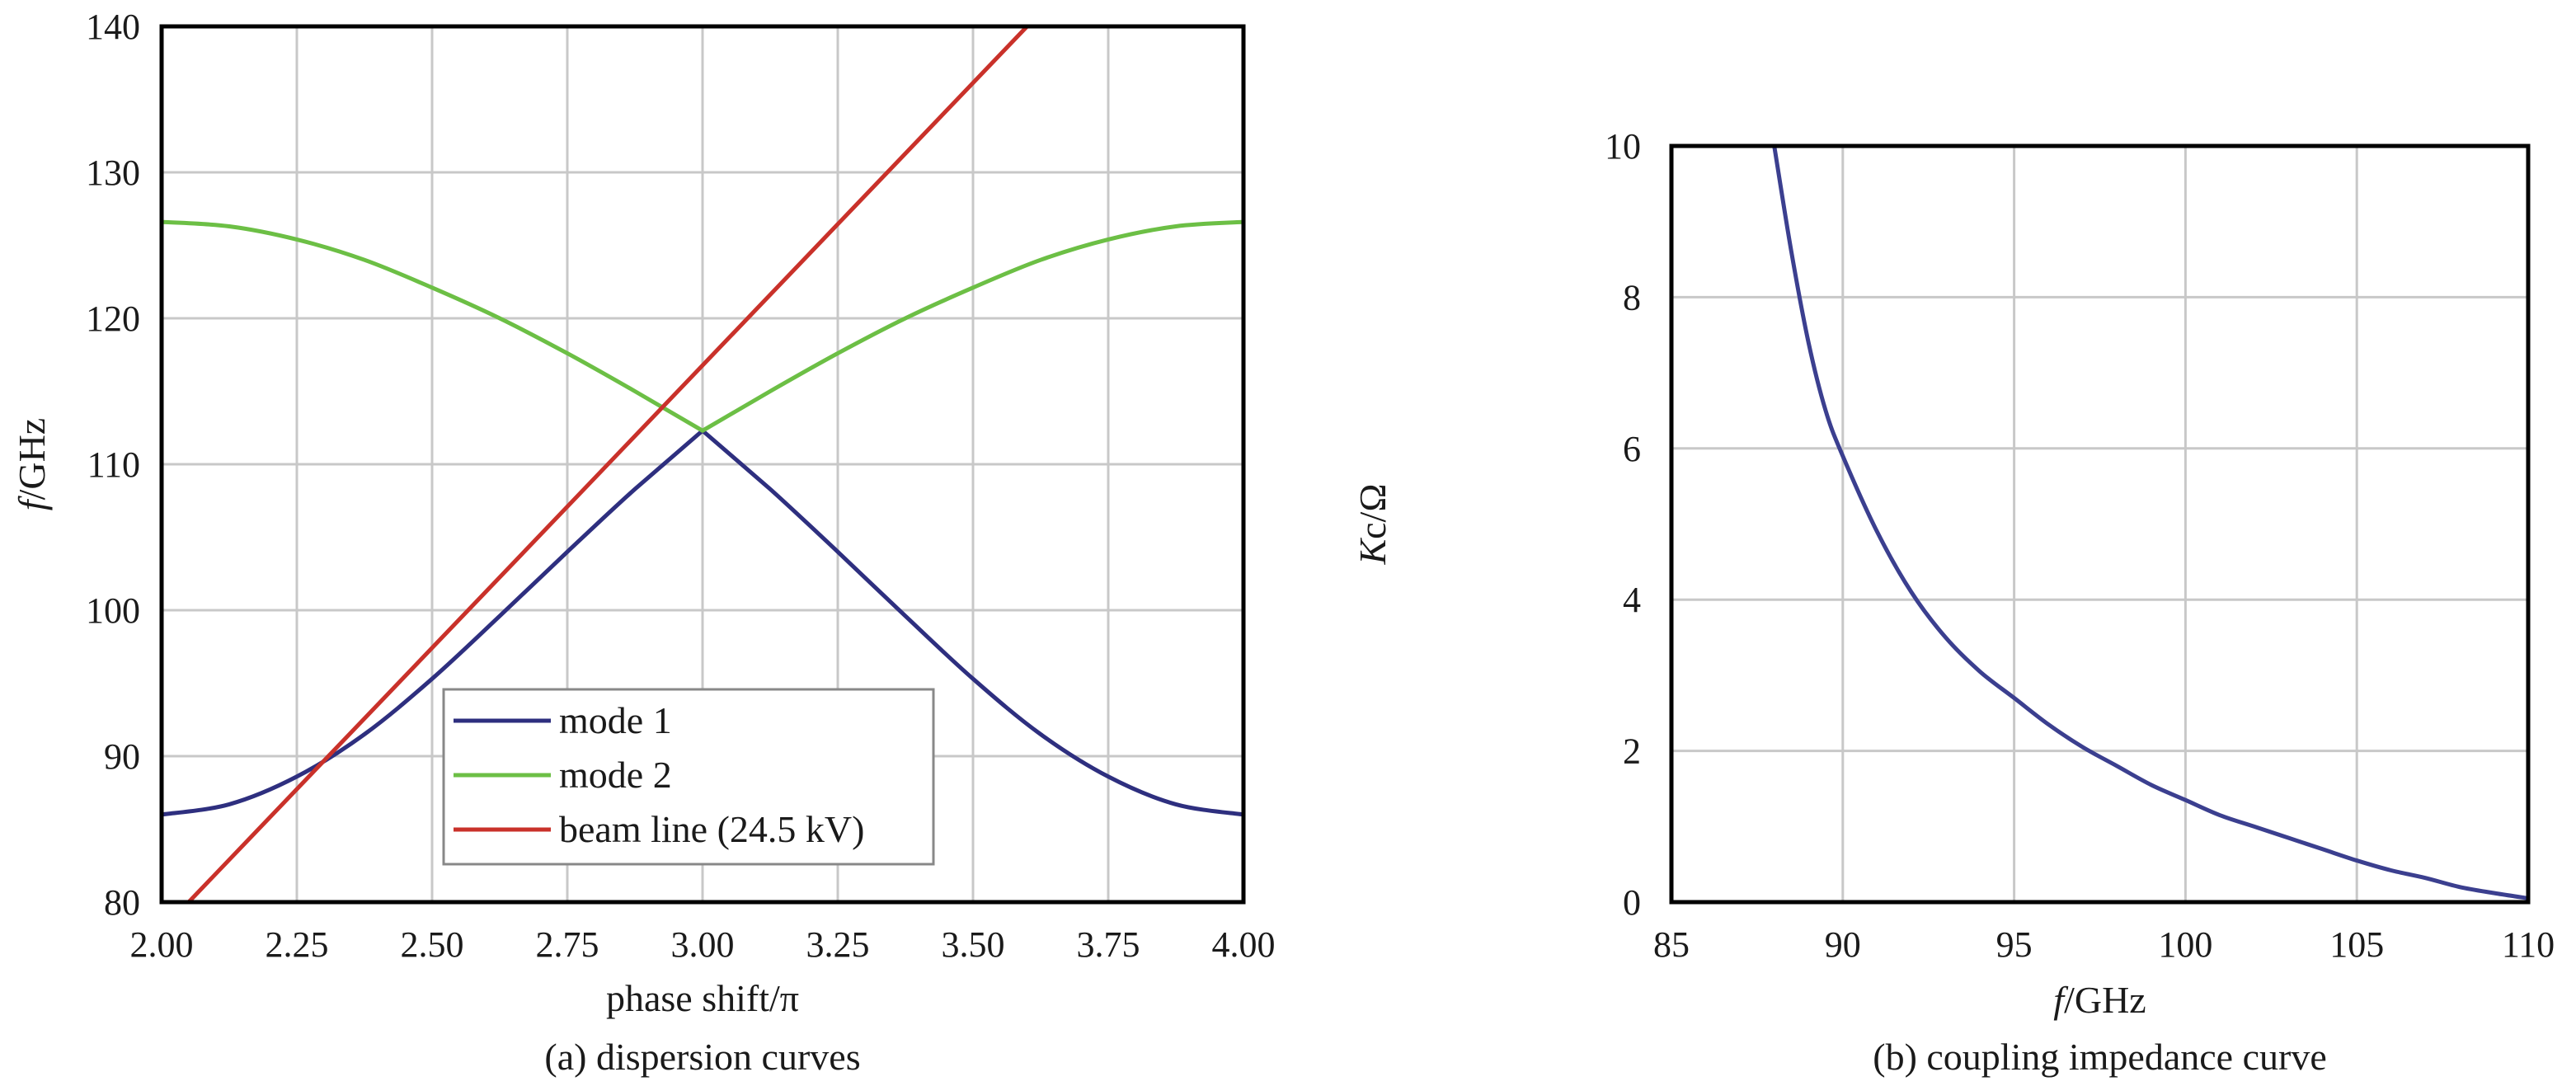 The height and width of the screenshot is (1086, 2576). What do you see at coordinates (615, 775) in the screenshot?
I see `legend-label-mode-2: mode 2` at bounding box center [615, 775].